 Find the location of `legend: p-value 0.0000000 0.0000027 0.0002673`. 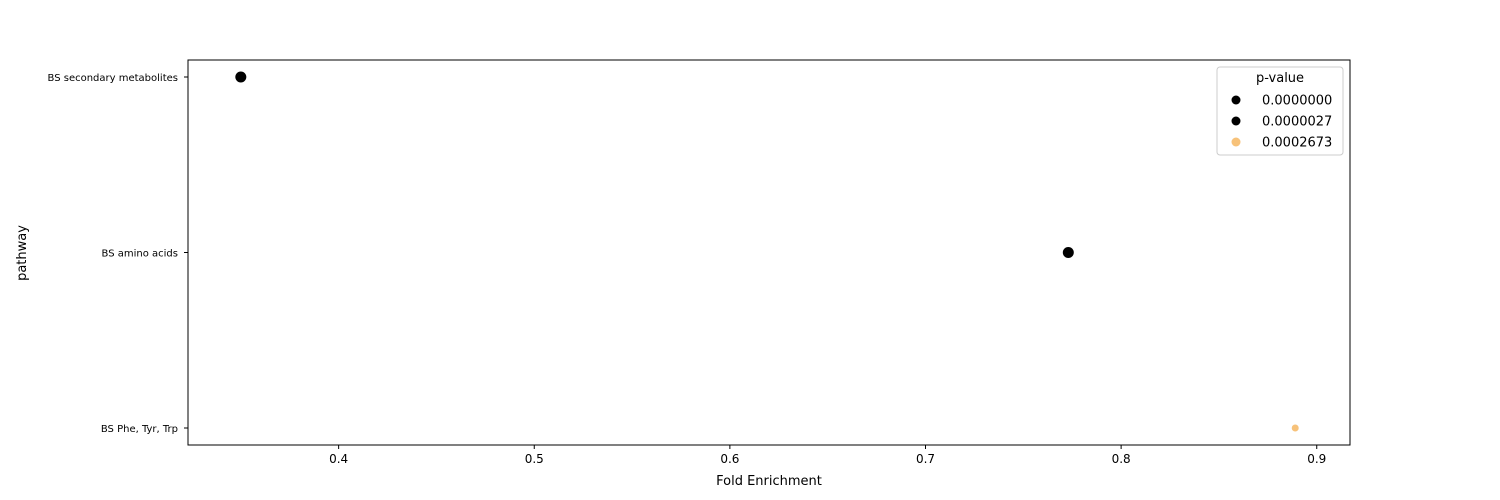

legend: p-value 0.0000000 0.0000027 0.0002673 is located at coordinates (1280, 111).